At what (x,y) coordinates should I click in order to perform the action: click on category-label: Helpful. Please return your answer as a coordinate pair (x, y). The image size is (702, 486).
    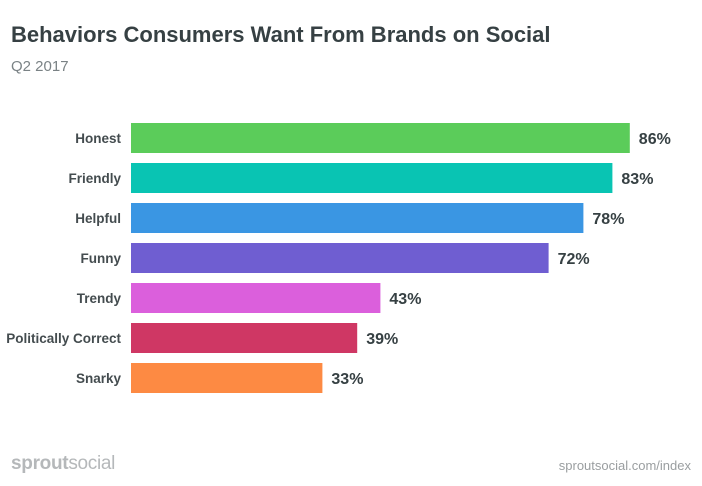
    Looking at the image, I should click on (98, 218).